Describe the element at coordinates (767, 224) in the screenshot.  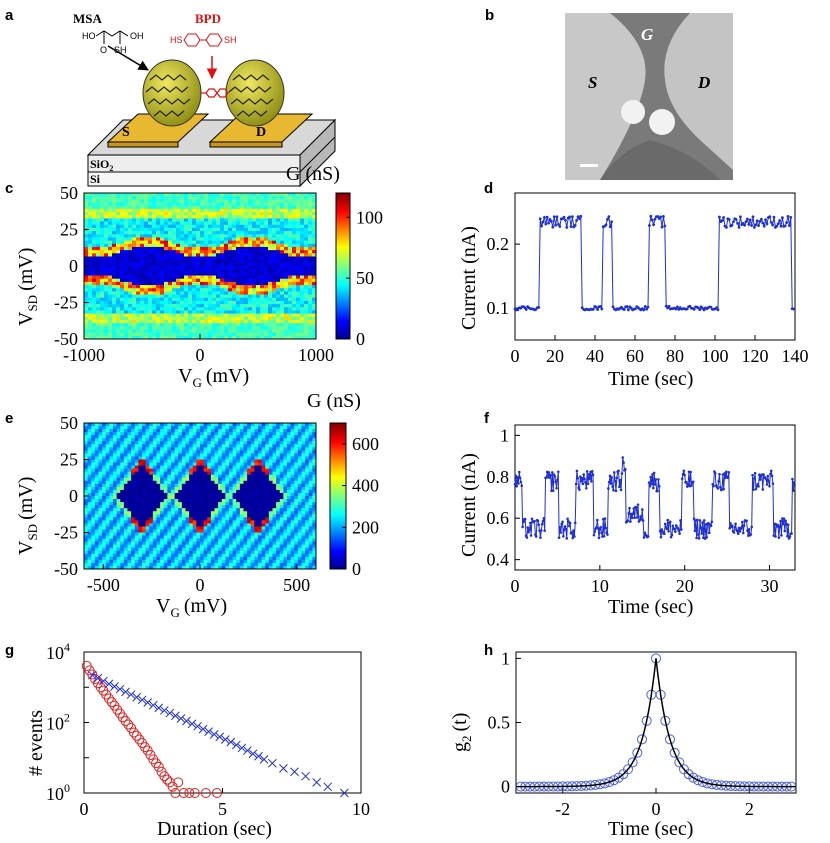
I see `panel-d-point` at that location.